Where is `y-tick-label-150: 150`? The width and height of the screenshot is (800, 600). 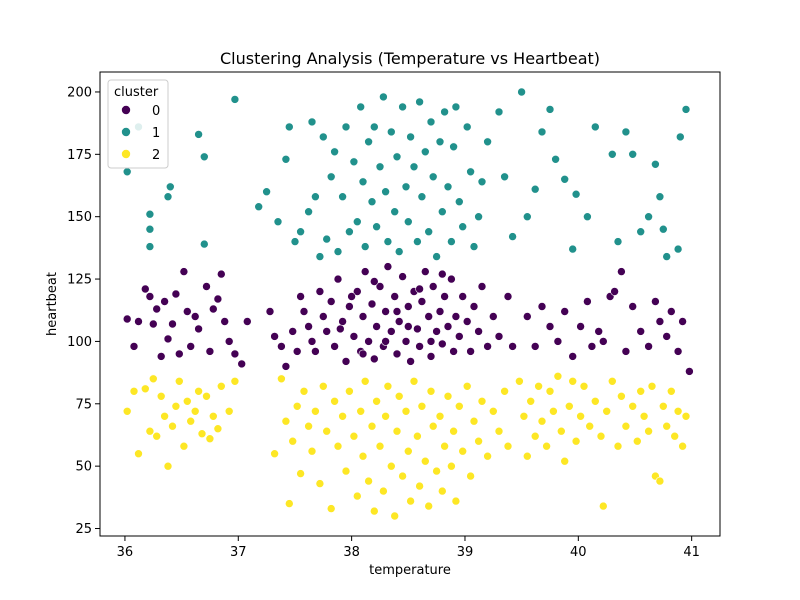
y-tick-label-150: 150 is located at coordinates (79, 217).